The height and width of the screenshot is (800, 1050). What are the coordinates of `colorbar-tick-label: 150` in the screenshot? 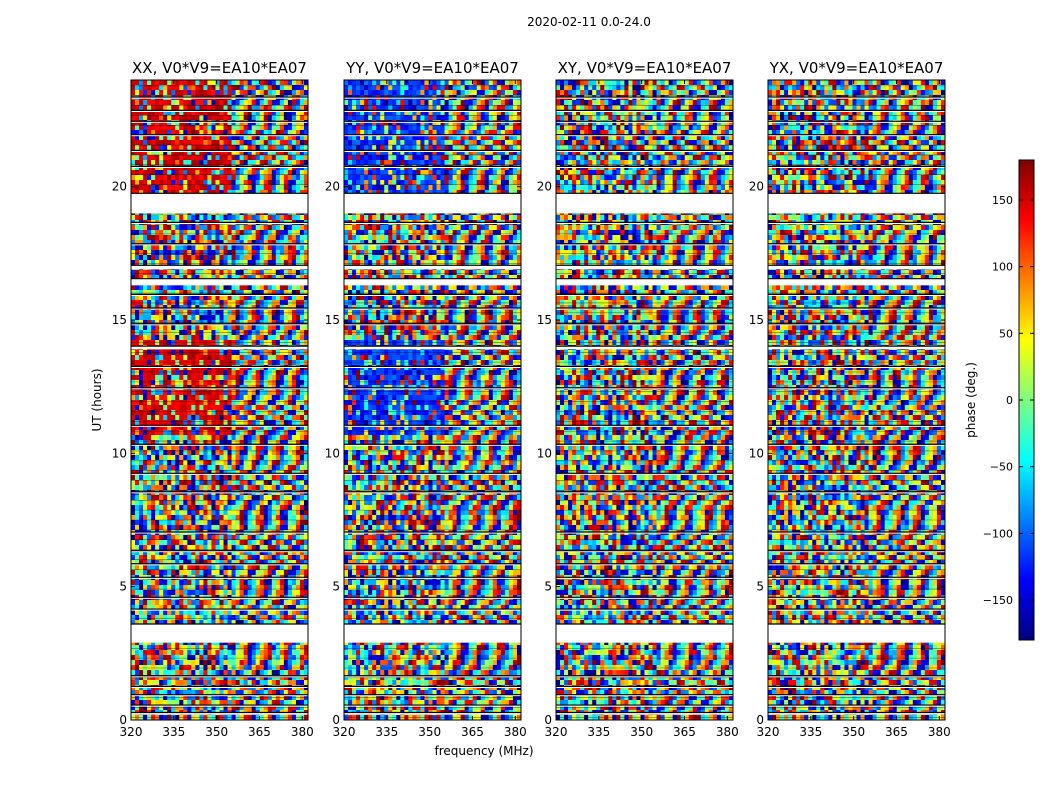 It's located at (1002, 200).